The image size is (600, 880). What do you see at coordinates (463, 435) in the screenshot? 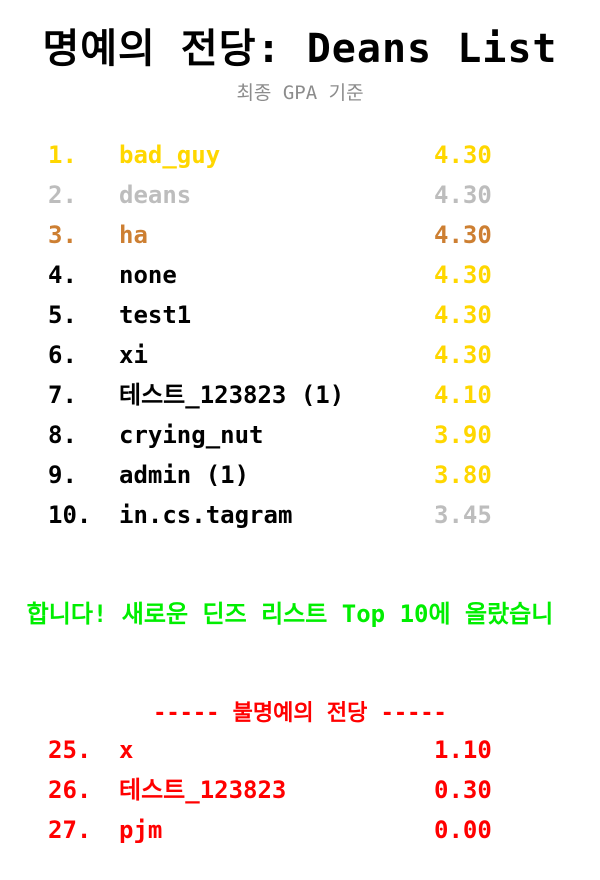
I see `gpa-value: 3.90` at bounding box center [463, 435].